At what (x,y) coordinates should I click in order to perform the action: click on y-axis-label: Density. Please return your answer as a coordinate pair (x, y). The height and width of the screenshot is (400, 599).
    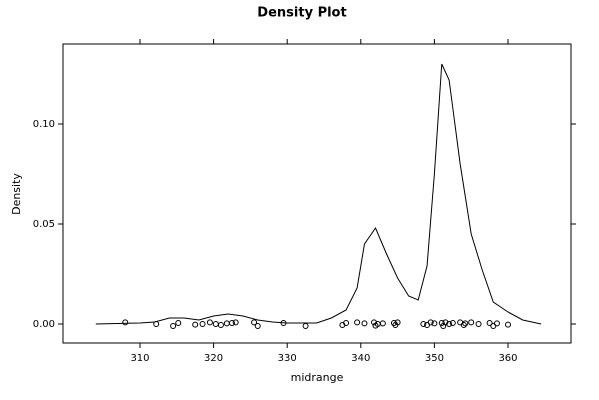
    Looking at the image, I should click on (16, 194).